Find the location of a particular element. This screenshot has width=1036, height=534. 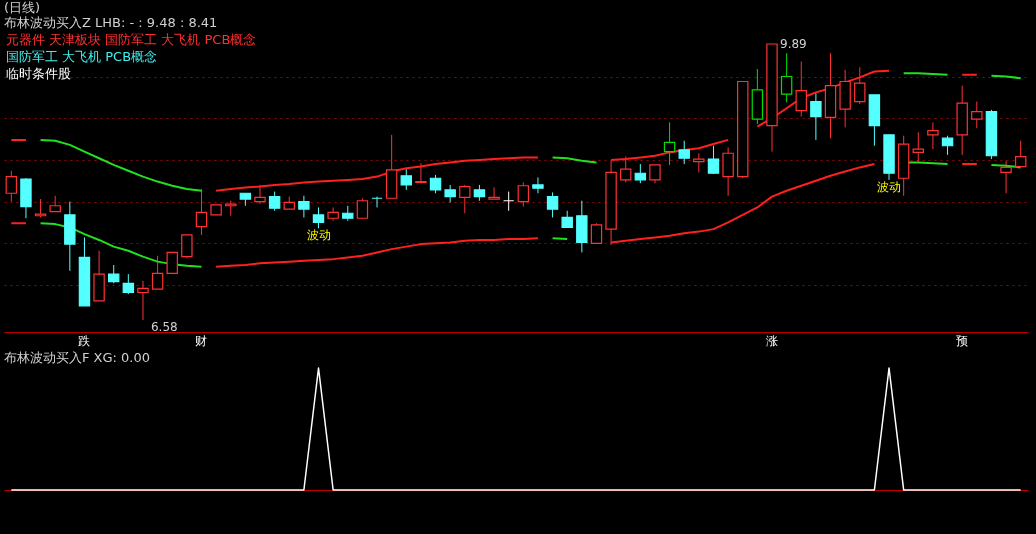

annotation: 6.58 is located at coordinates (164, 327).